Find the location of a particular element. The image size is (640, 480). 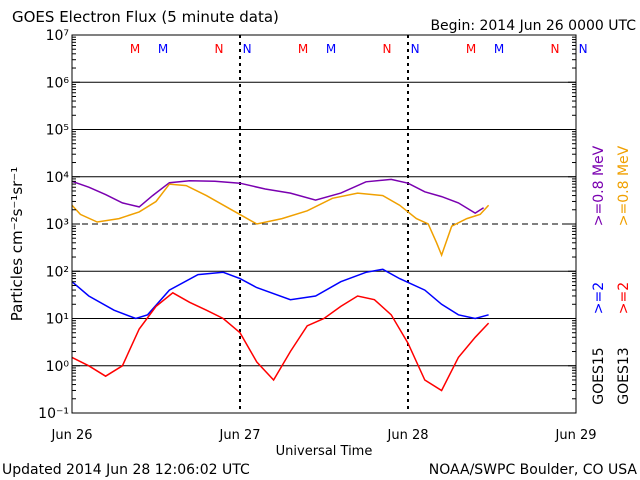

y-tick-label: 10⁷ is located at coordinates (57, 36).